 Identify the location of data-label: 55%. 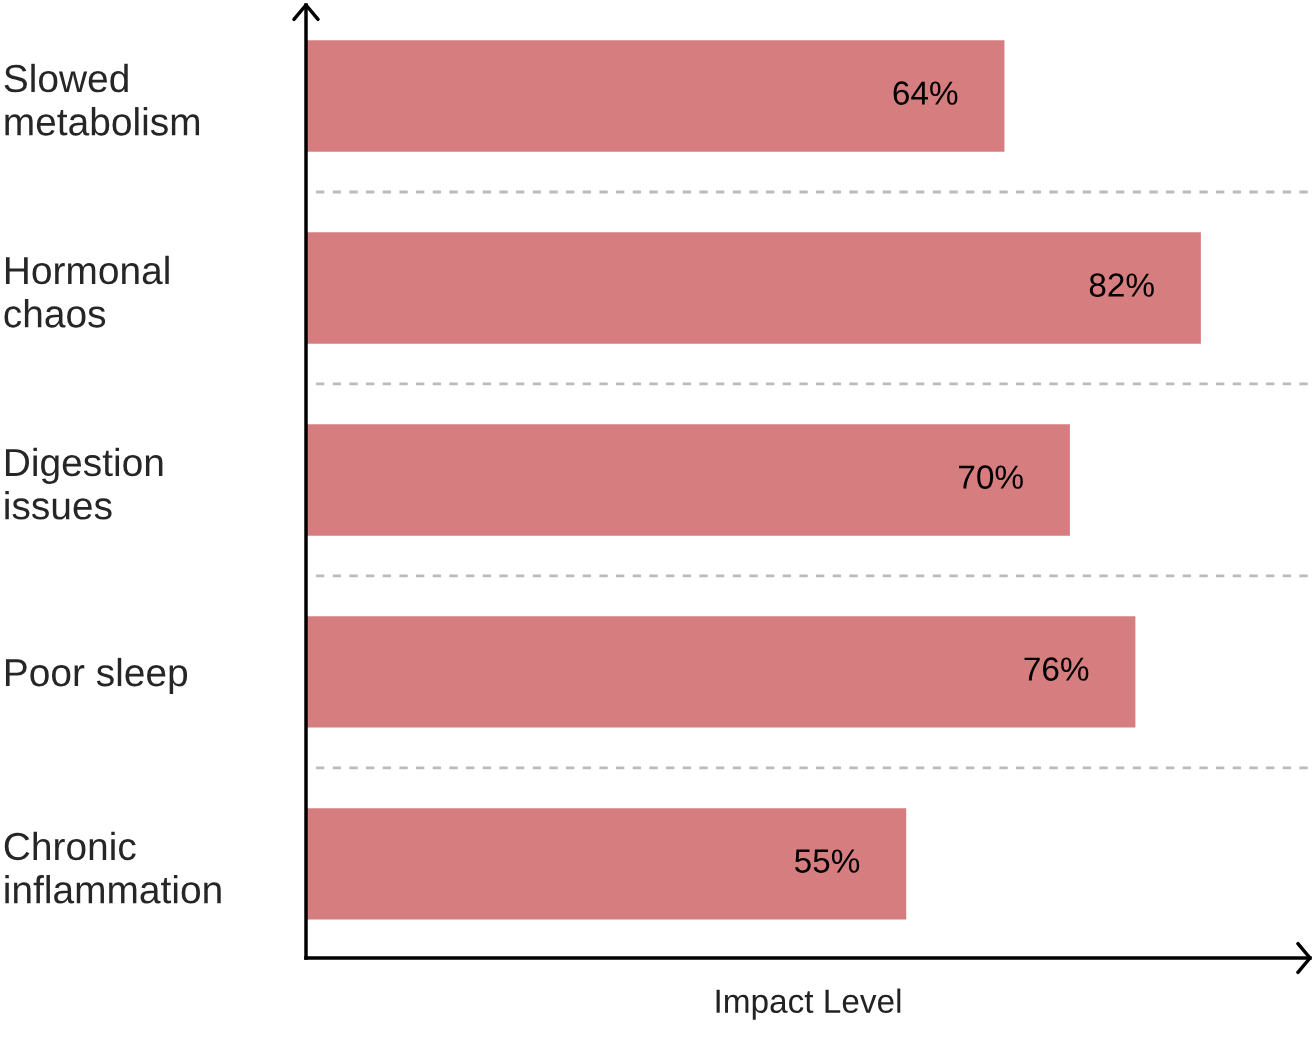
(827, 861).